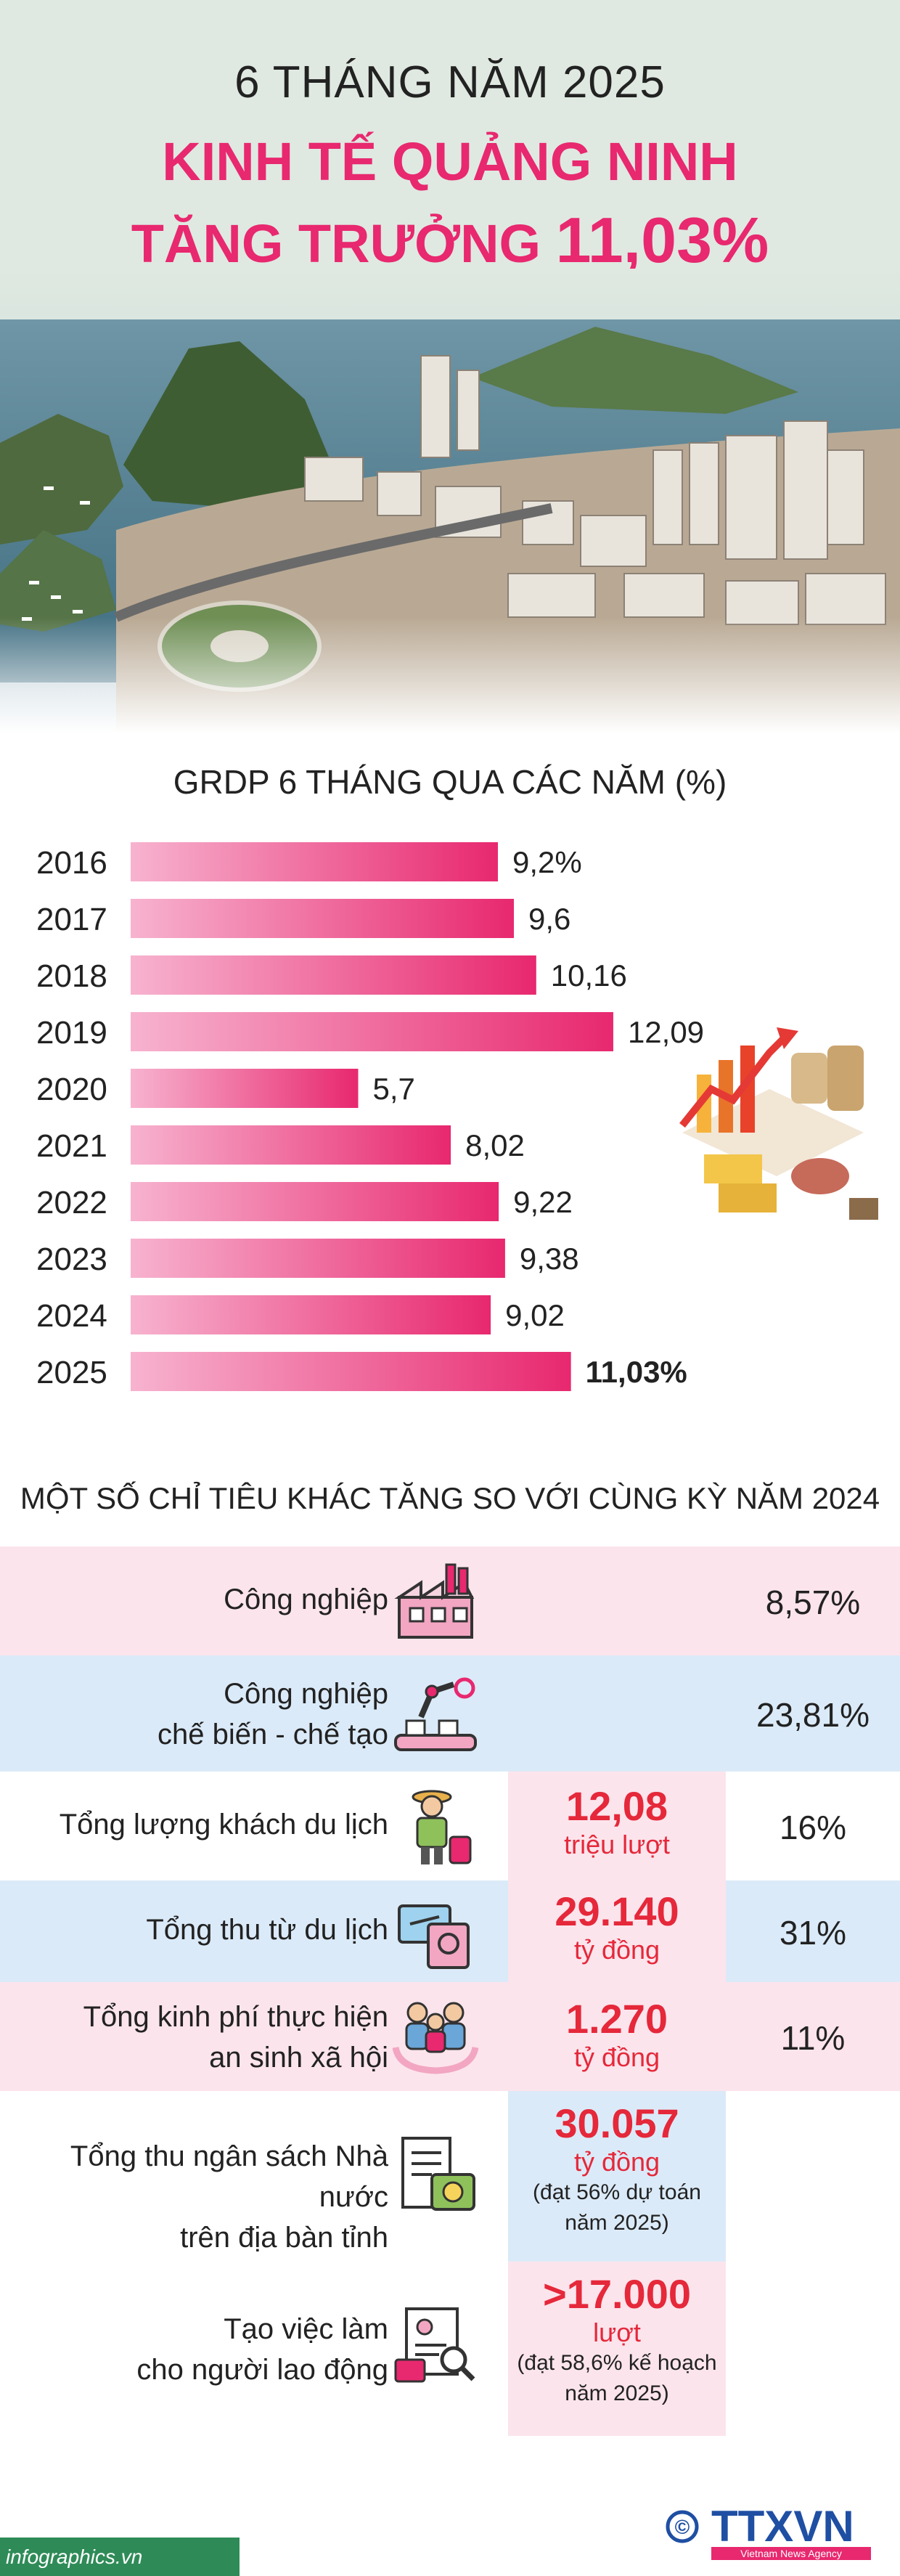 This screenshot has height=2576, width=900. What do you see at coordinates (74, 2557) in the screenshot?
I see `footer-source: infographics.vn` at bounding box center [74, 2557].